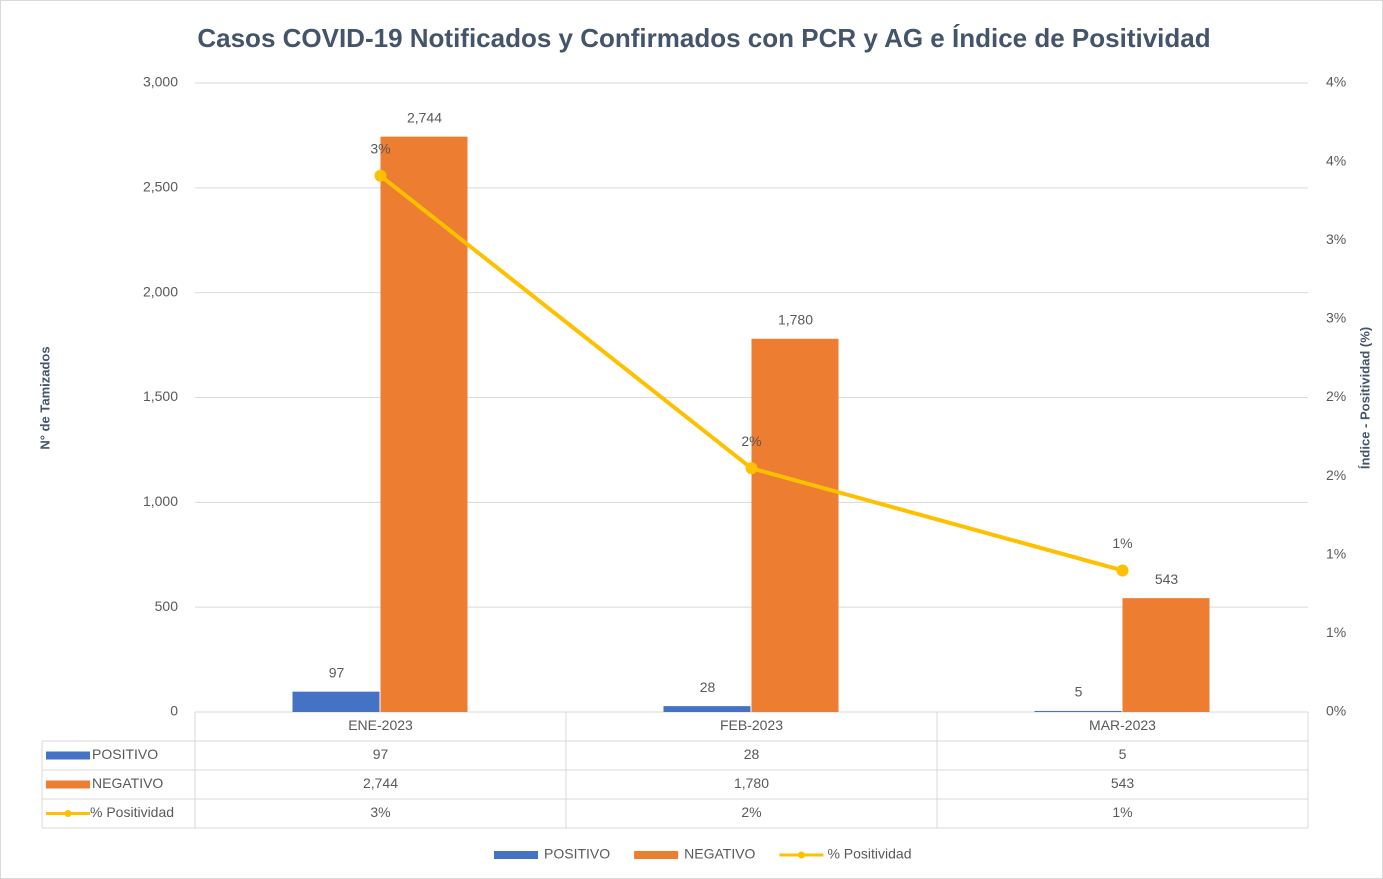  What do you see at coordinates (380, 783) in the screenshot?
I see `table-cell: 2,744` at bounding box center [380, 783].